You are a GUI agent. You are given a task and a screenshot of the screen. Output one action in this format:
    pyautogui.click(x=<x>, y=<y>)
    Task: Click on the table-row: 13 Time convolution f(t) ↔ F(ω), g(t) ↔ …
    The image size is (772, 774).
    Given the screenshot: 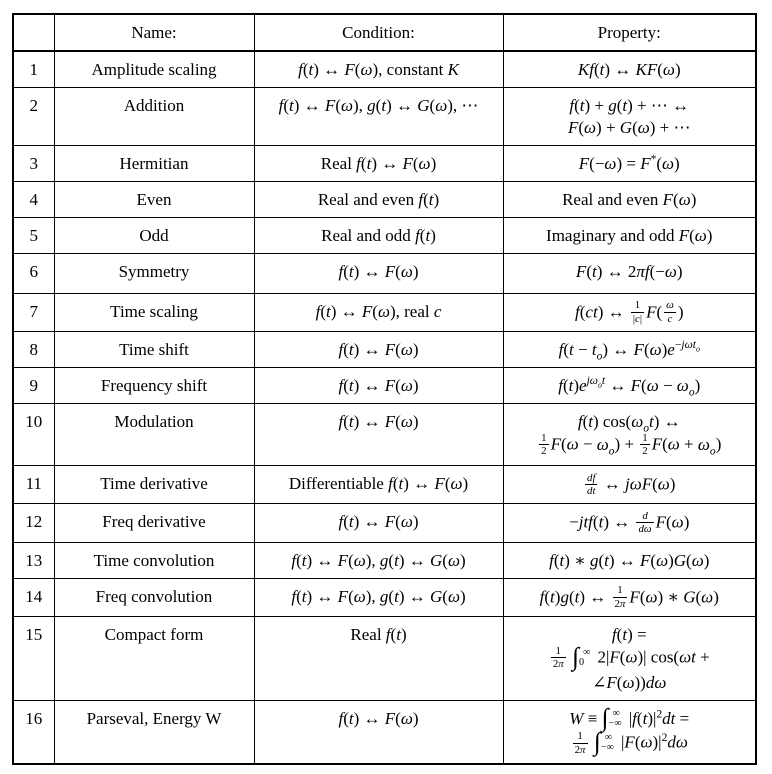 What is the action you would take?
    pyautogui.click(x=384, y=560)
    